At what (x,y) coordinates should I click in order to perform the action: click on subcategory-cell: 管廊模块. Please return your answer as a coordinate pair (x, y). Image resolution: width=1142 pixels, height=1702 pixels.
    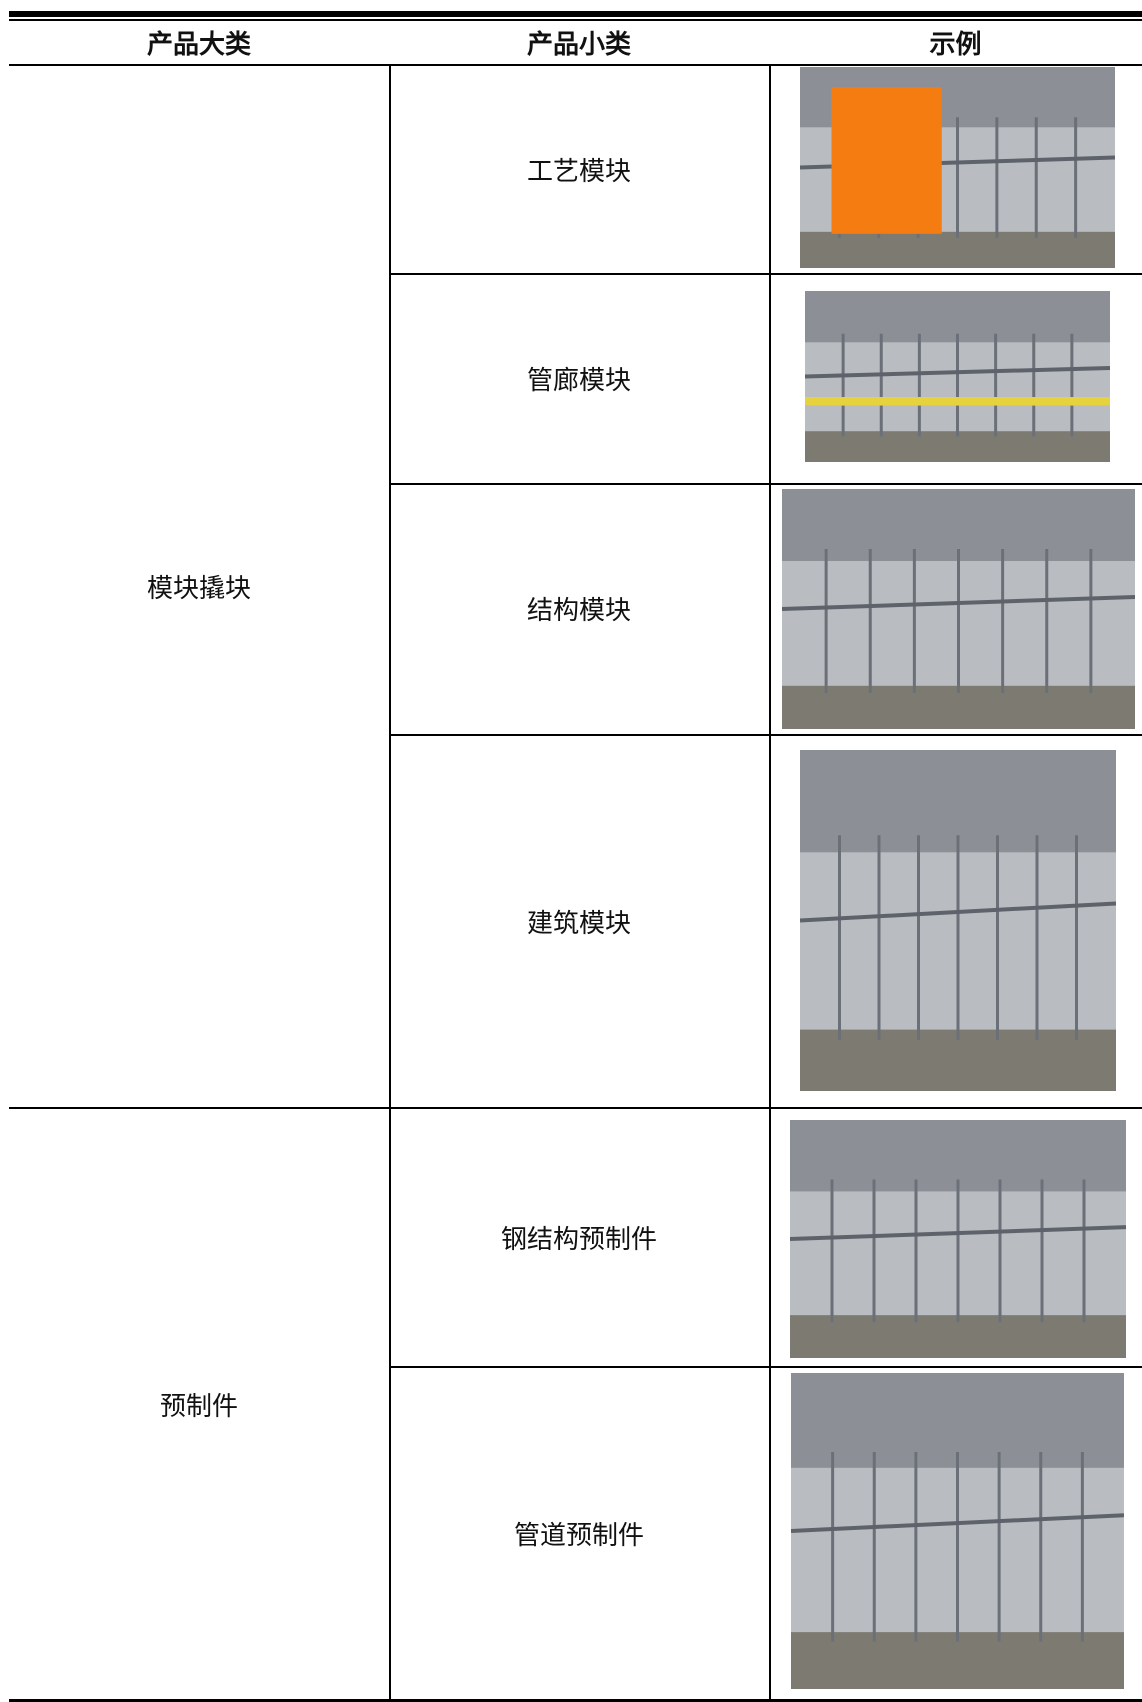
    Looking at the image, I should click on (578, 380).